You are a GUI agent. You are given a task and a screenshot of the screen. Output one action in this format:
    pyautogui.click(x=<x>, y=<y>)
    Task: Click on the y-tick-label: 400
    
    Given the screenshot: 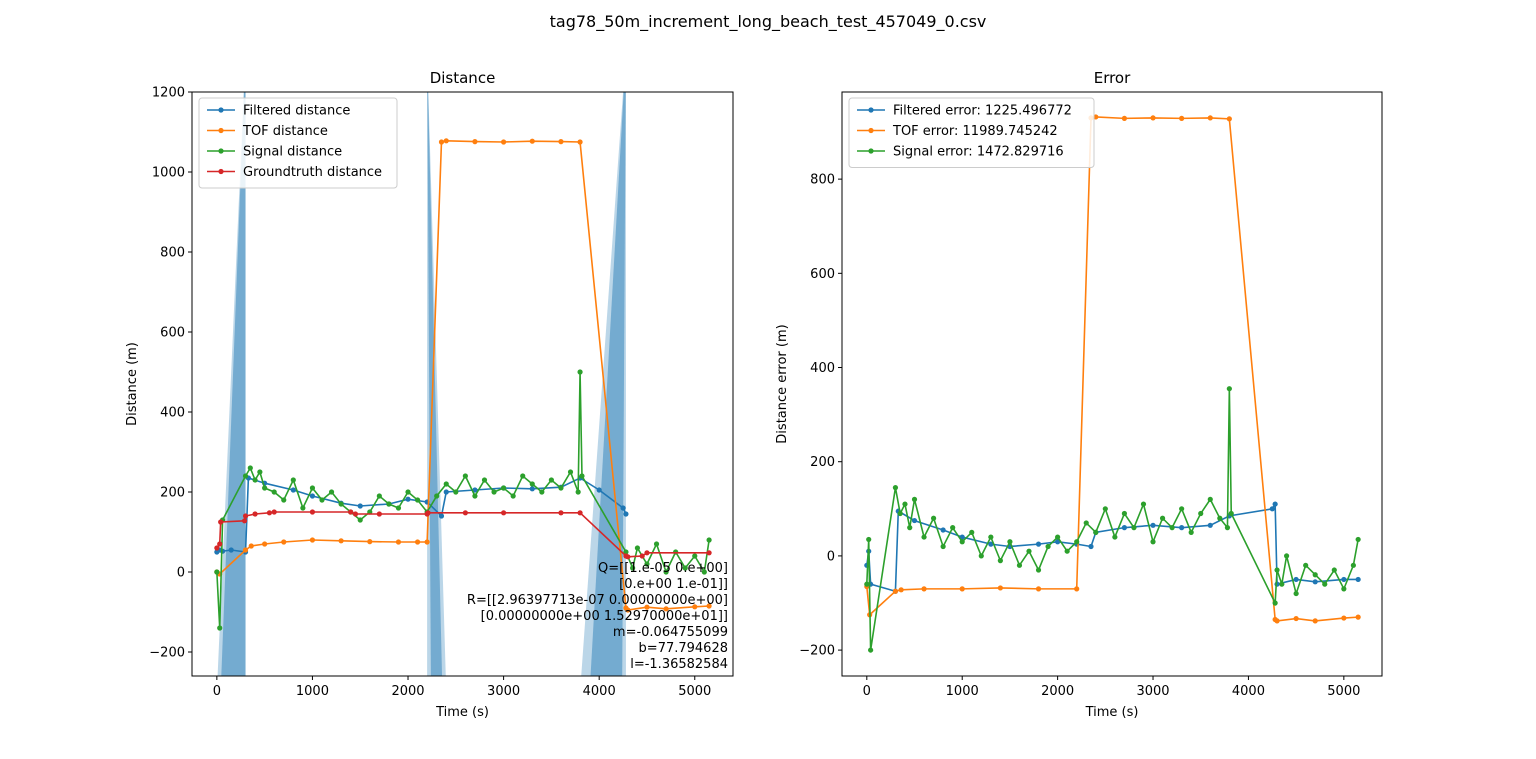 What is the action you would take?
    pyautogui.click(x=172, y=413)
    